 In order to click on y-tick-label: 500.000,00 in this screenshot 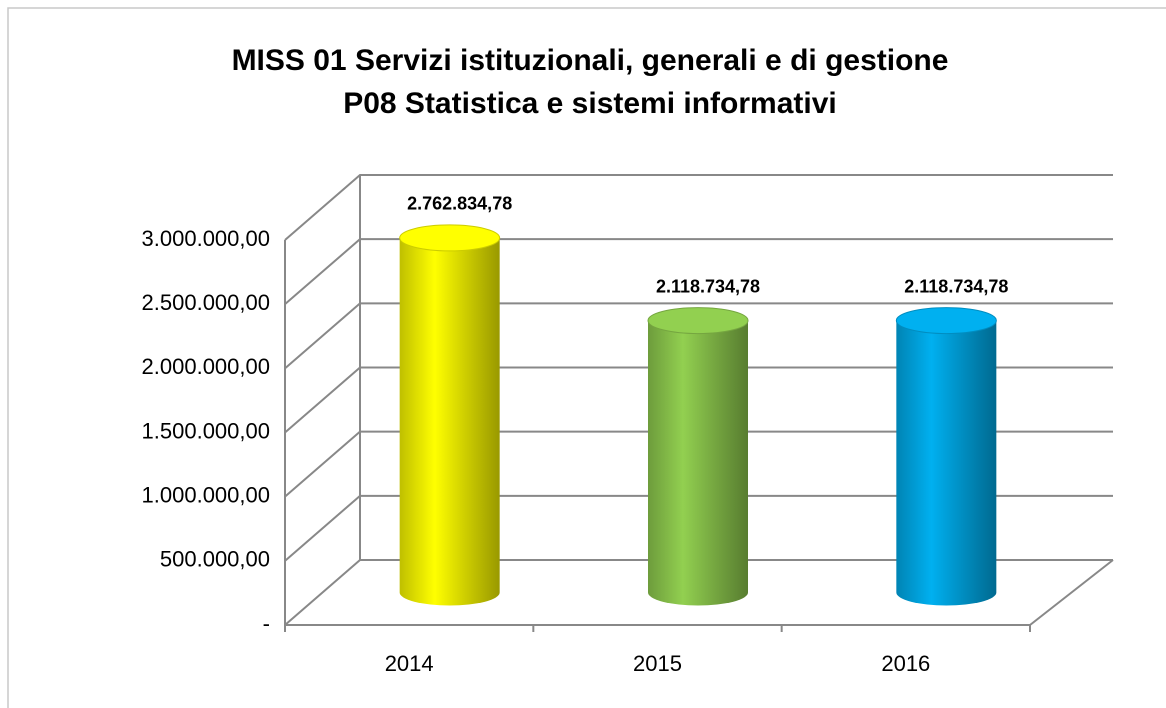, I will do `click(215, 559)`.